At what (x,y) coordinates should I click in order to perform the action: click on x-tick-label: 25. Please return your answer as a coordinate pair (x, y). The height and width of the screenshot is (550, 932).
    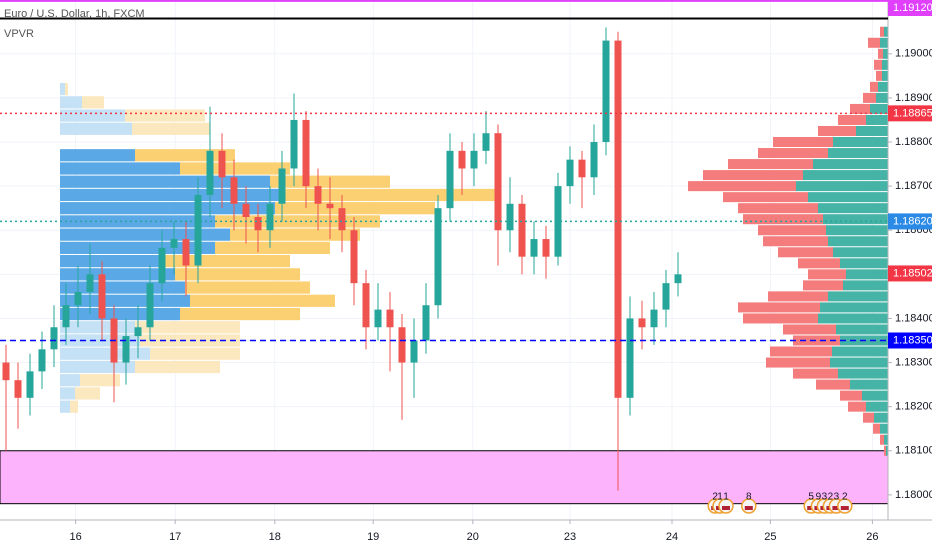
    Looking at the image, I should click on (770, 537).